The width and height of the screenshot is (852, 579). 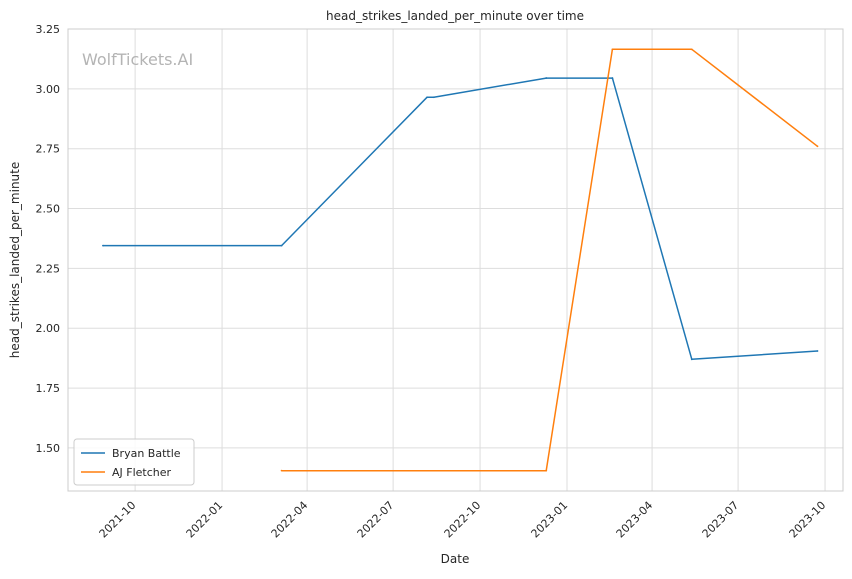 I want to click on y-tick-label: 3.00, so click(x=48, y=89).